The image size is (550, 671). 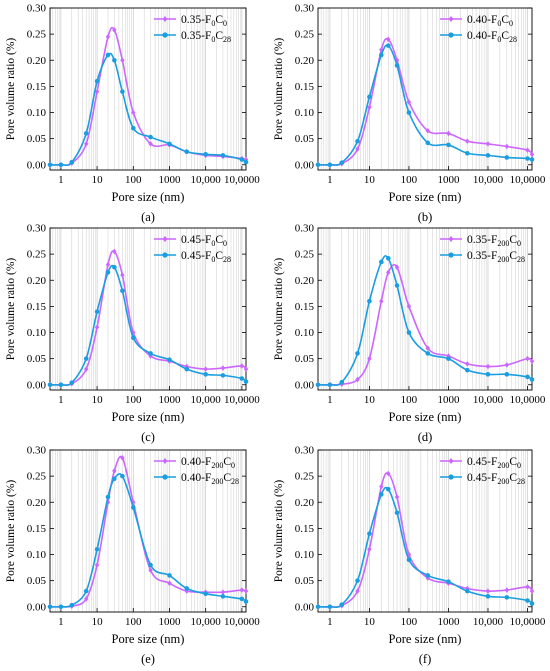 I want to click on legend-label: 0.45-F200C0, so click(x=494, y=463).